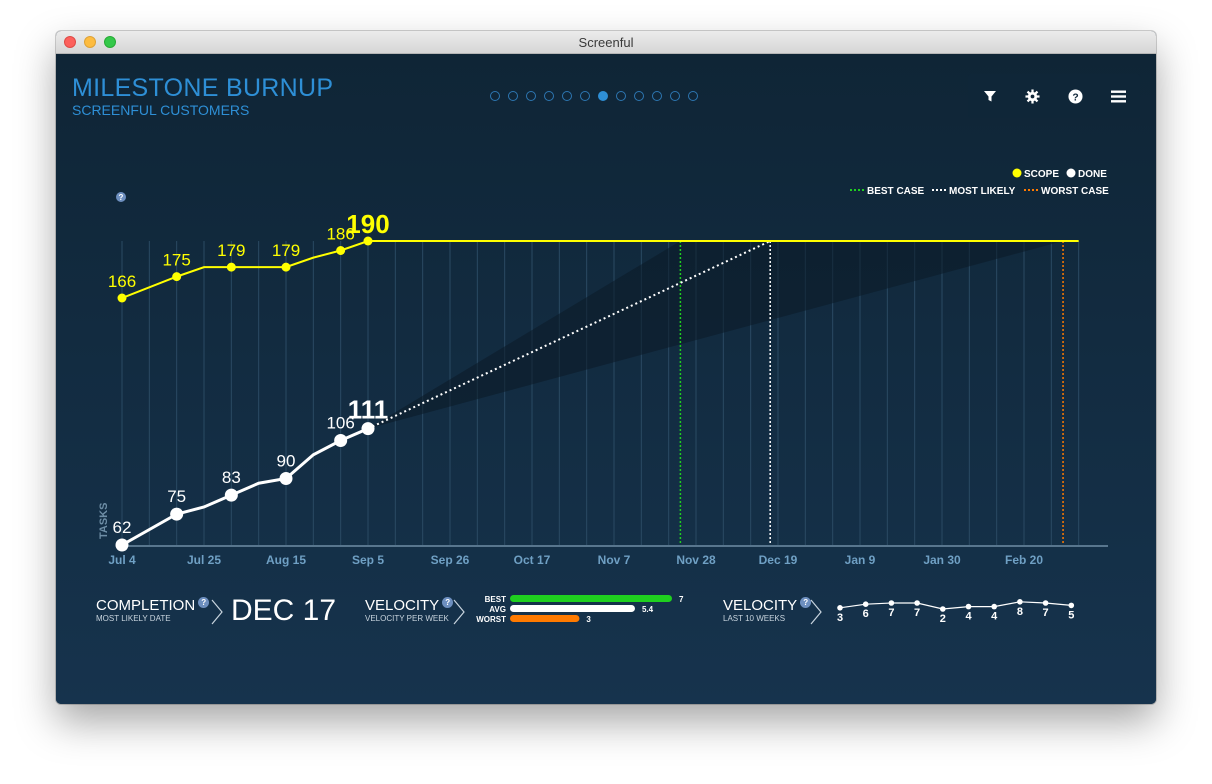 Image resolution: width=1212 pixels, height=784 pixels. Describe the element at coordinates (217, 612) in the screenshot. I see `completion-chevron-icon` at that location.